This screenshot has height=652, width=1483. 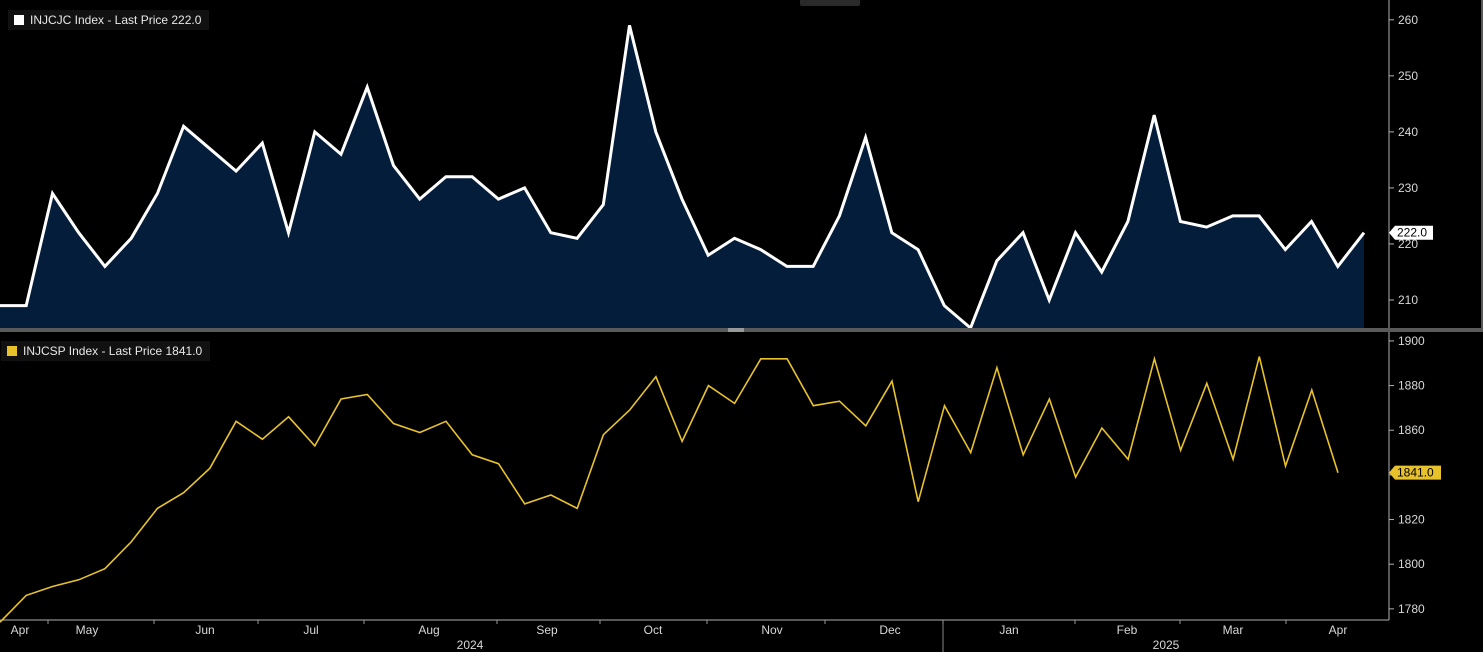 I want to click on legend-label-injcjc: INJCJC Index - Last Price 222.0, so click(x=116, y=20).